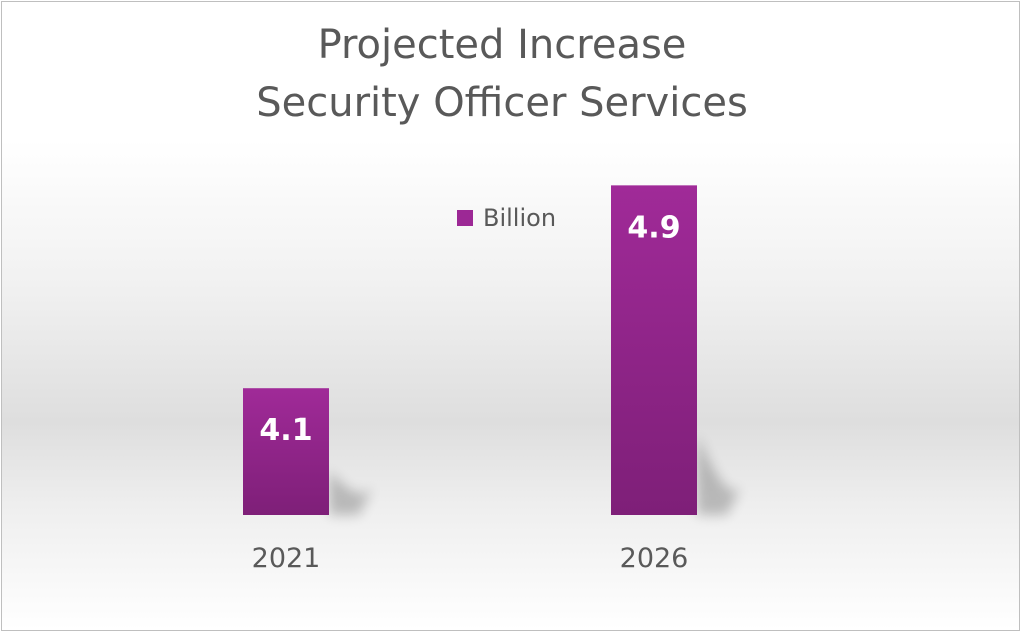 This screenshot has height=635, width=1024. Describe the element at coordinates (654, 350) in the screenshot. I see `bar-2026` at that location.